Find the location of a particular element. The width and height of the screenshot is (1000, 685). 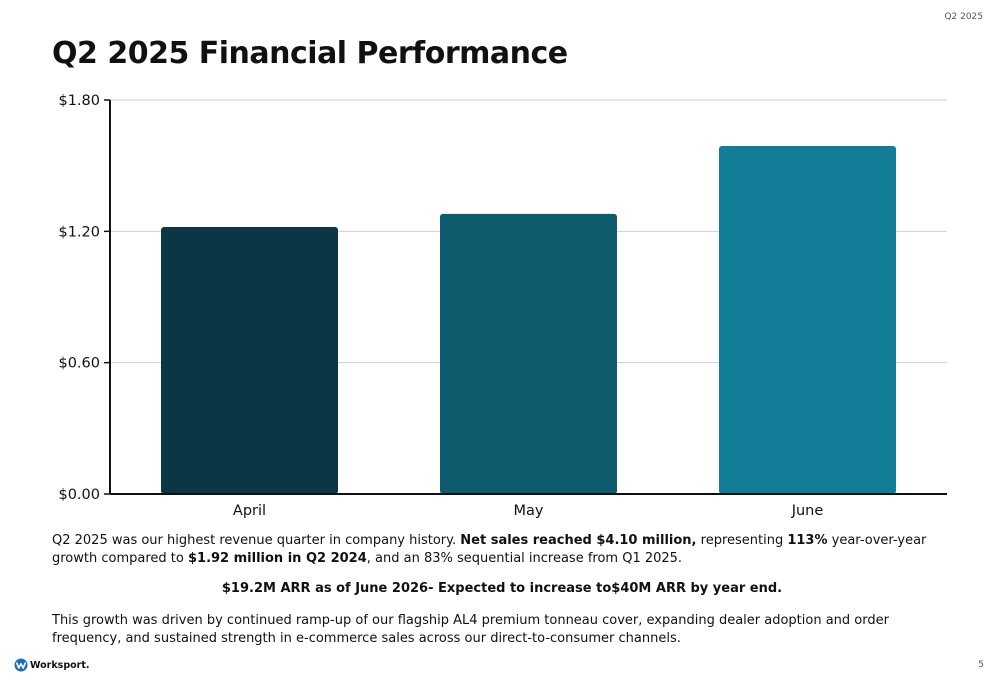

summary-prior-year-sales: $1.92 million in Q2 2024 is located at coordinates (277, 558).